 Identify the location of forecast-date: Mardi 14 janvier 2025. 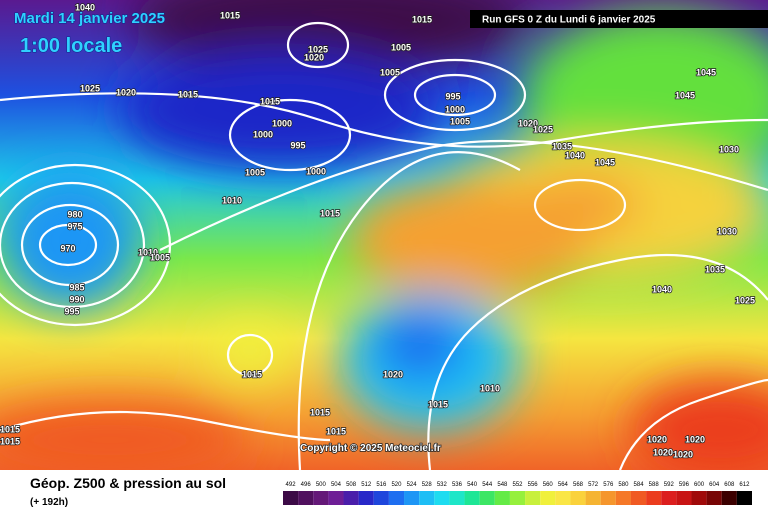
(89, 18).